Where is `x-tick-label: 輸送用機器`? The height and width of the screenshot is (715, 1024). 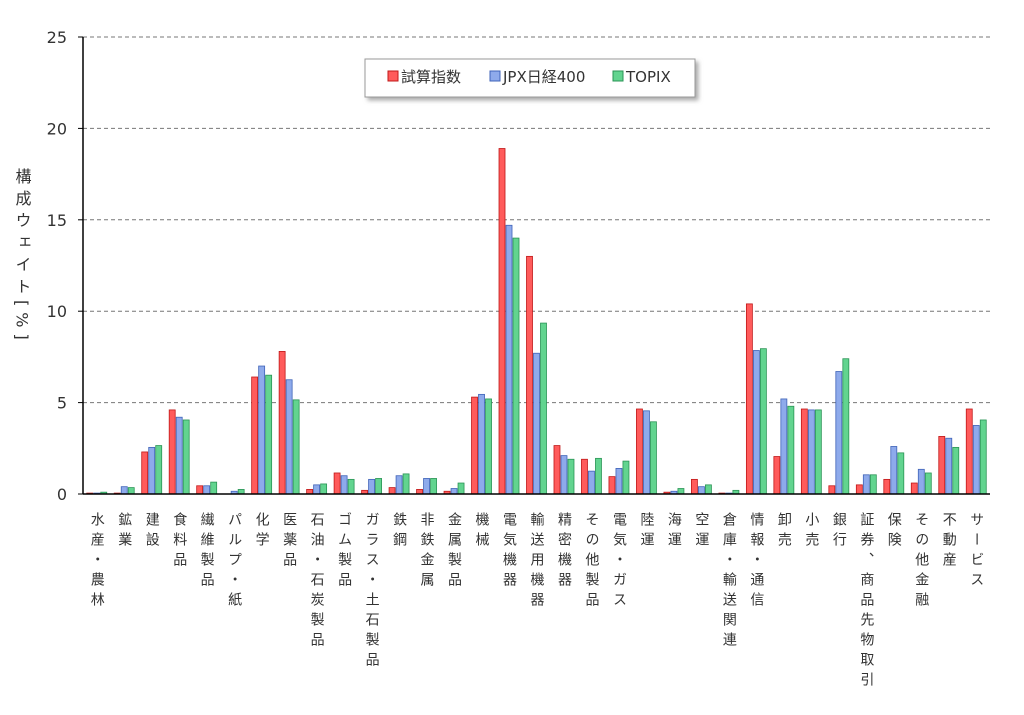
x-tick-label: 輸送用機器 is located at coordinates (537, 562).